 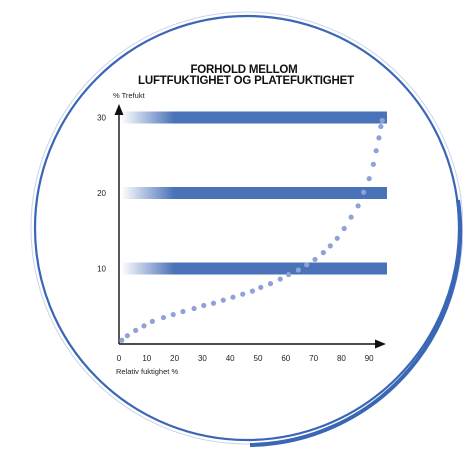 I want to click on y-tick-labels: 10 20 30, so click(x=101, y=194).